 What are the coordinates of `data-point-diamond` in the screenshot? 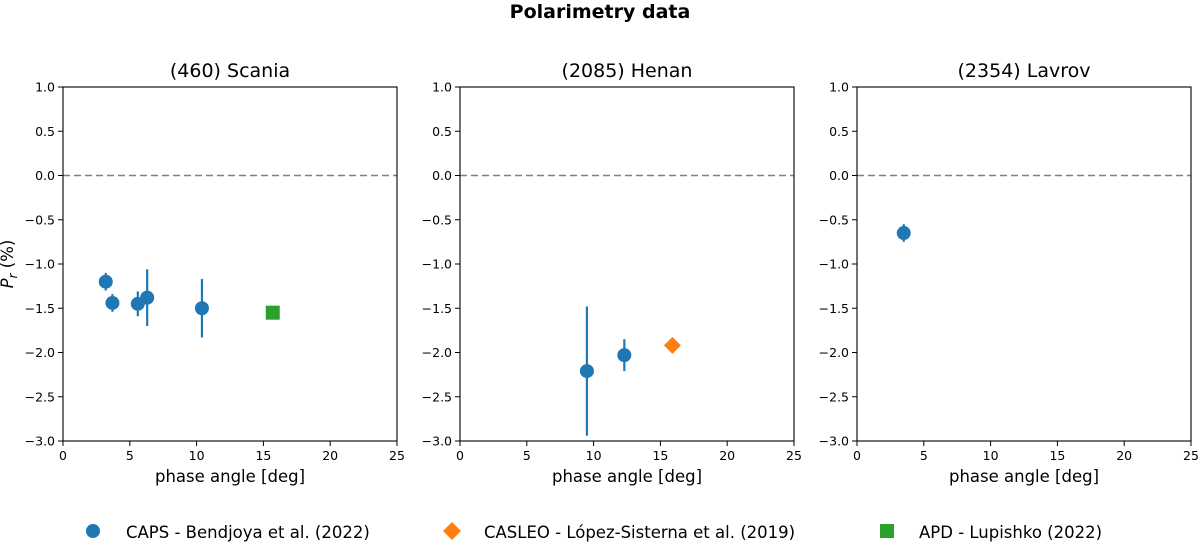 It's located at (672, 345).